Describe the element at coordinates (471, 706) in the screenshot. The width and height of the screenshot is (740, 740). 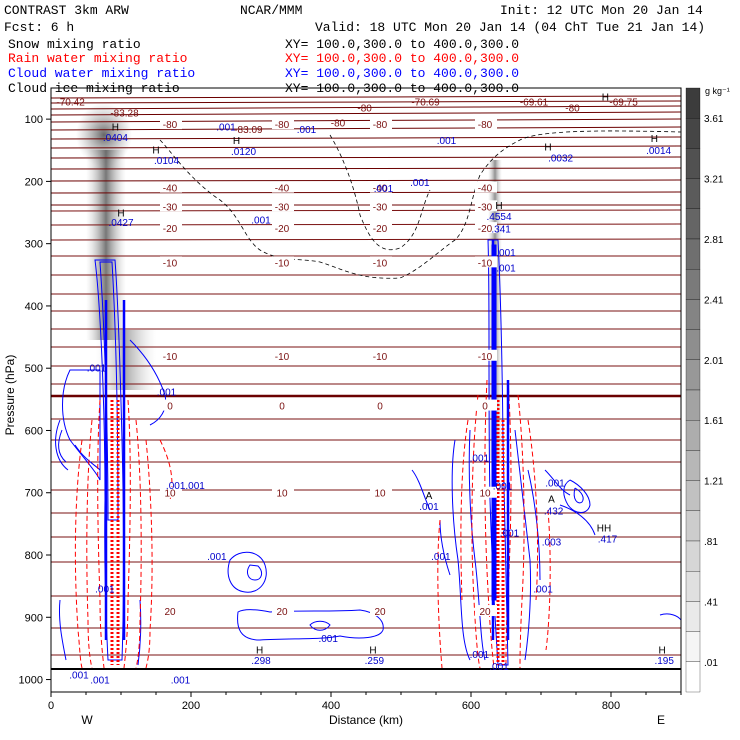
I see `x-tick-label: 600` at that location.